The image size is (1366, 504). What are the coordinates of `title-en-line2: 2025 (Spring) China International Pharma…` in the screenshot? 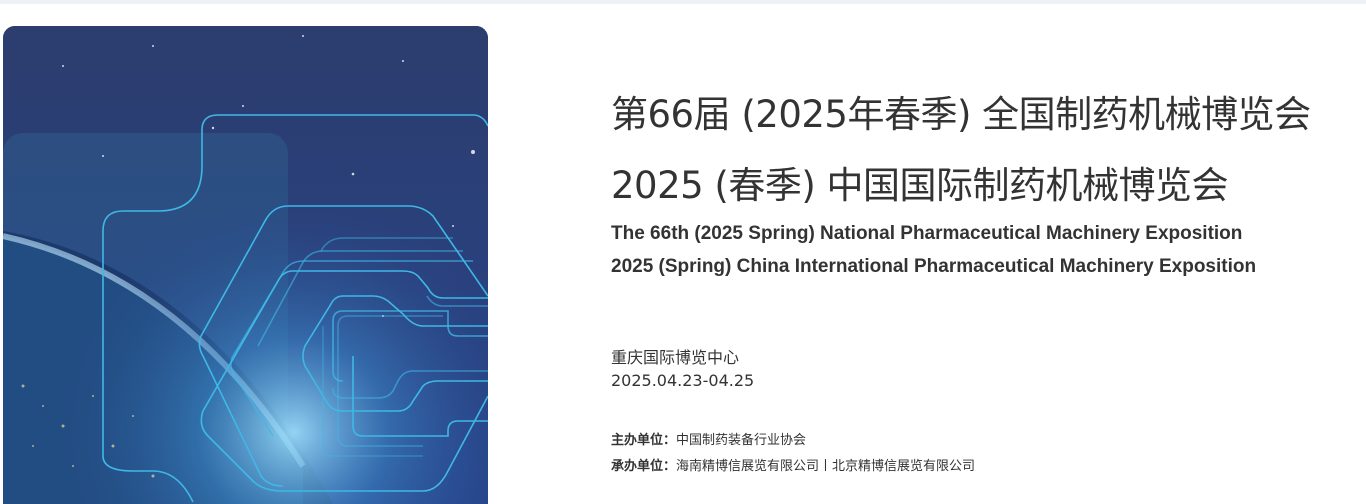 It's located at (934, 266).